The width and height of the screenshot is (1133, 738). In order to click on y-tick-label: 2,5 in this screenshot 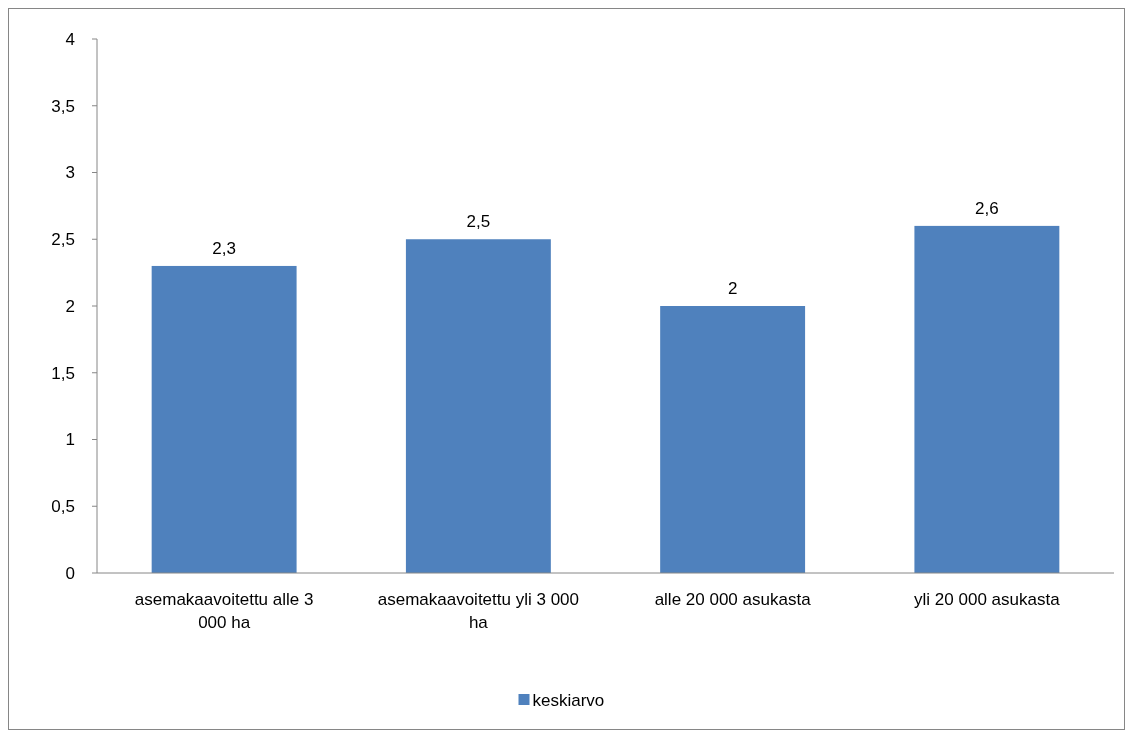, I will do `click(63, 240)`.